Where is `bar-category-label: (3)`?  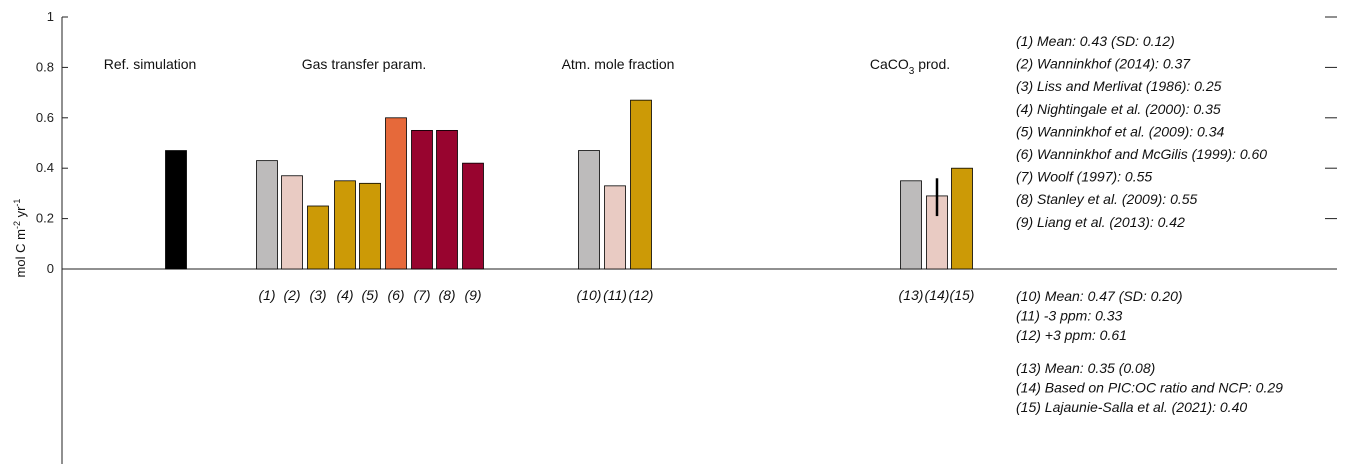
bar-category-label: (3) is located at coordinates (317, 295).